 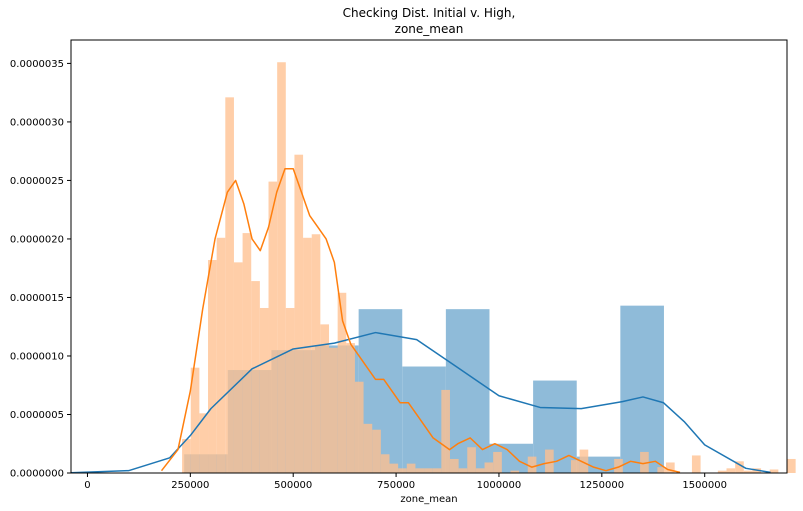 What do you see at coordinates (87, 485) in the screenshot?
I see `x-tick-label: 0` at bounding box center [87, 485].